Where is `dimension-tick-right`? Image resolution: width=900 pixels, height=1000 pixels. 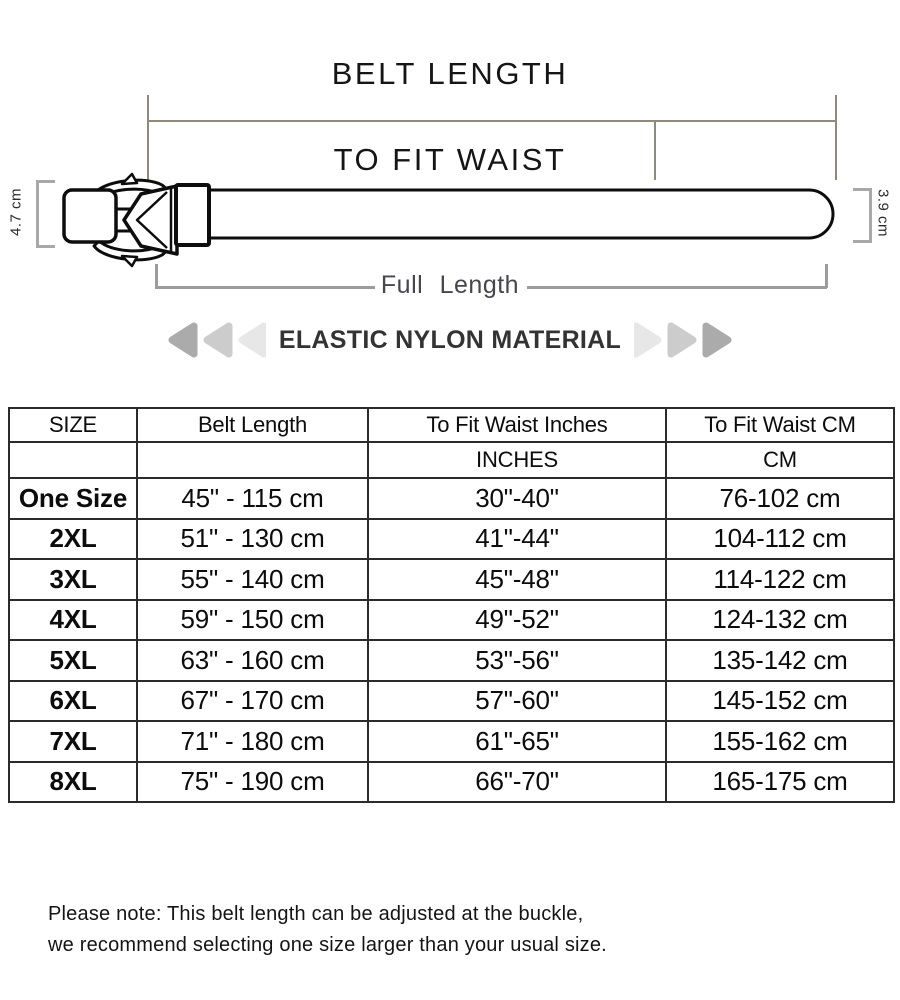
dimension-tick-right is located at coordinates (836, 137).